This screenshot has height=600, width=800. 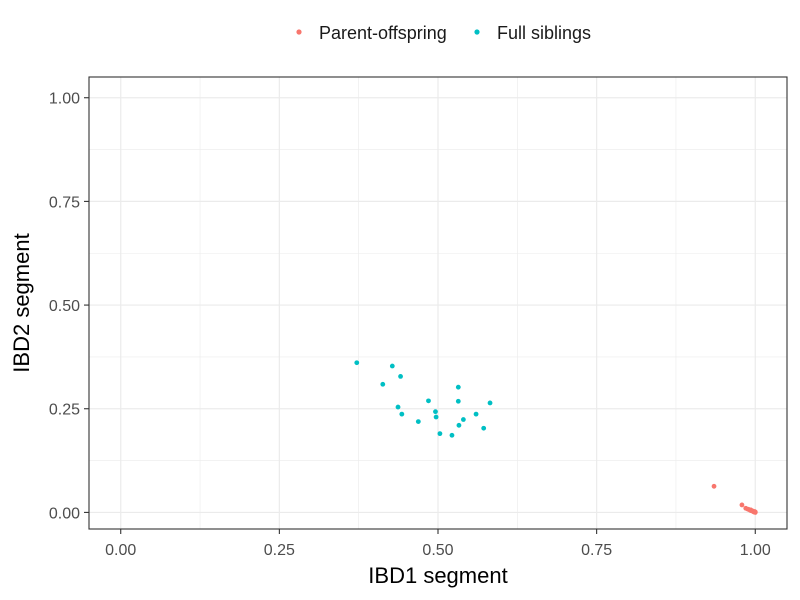 What do you see at coordinates (596, 550) in the screenshot?
I see `x-tick-label: 0.75` at bounding box center [596, 550].